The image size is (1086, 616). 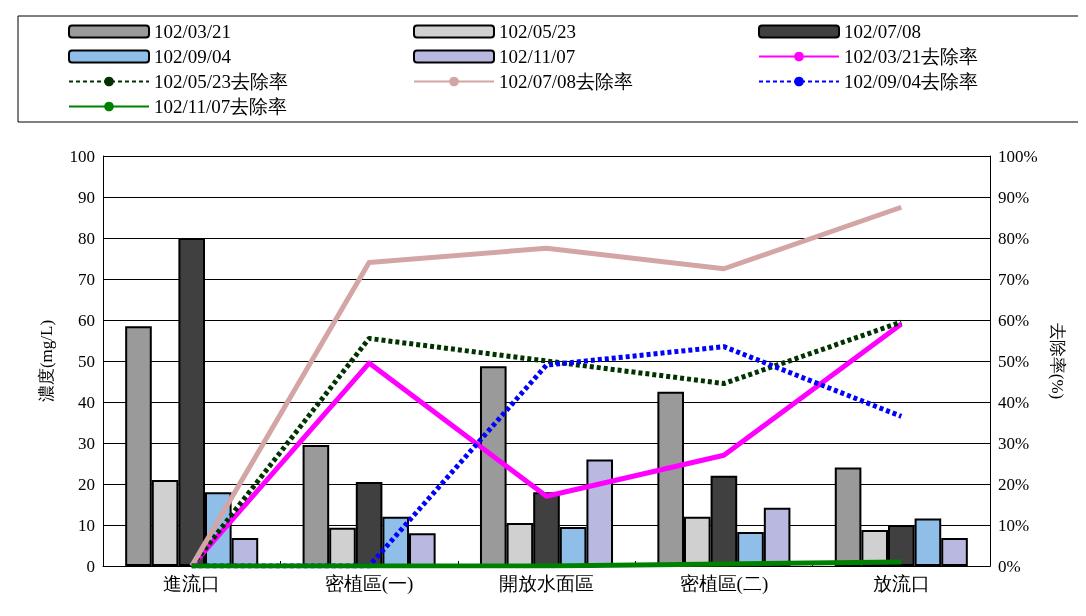 I want to click on legend-label: 102/05/23, so click(x=538, y=31).